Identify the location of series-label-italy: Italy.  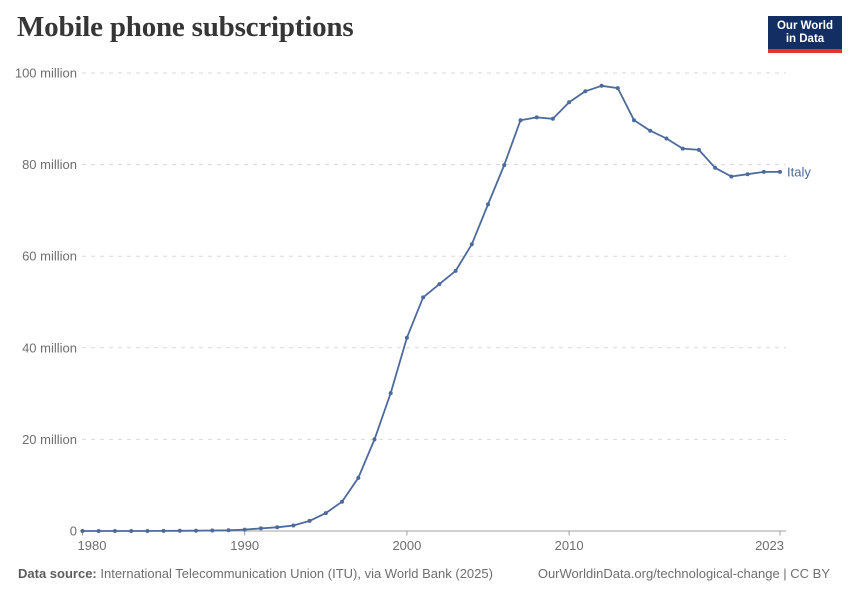
(799, 171).